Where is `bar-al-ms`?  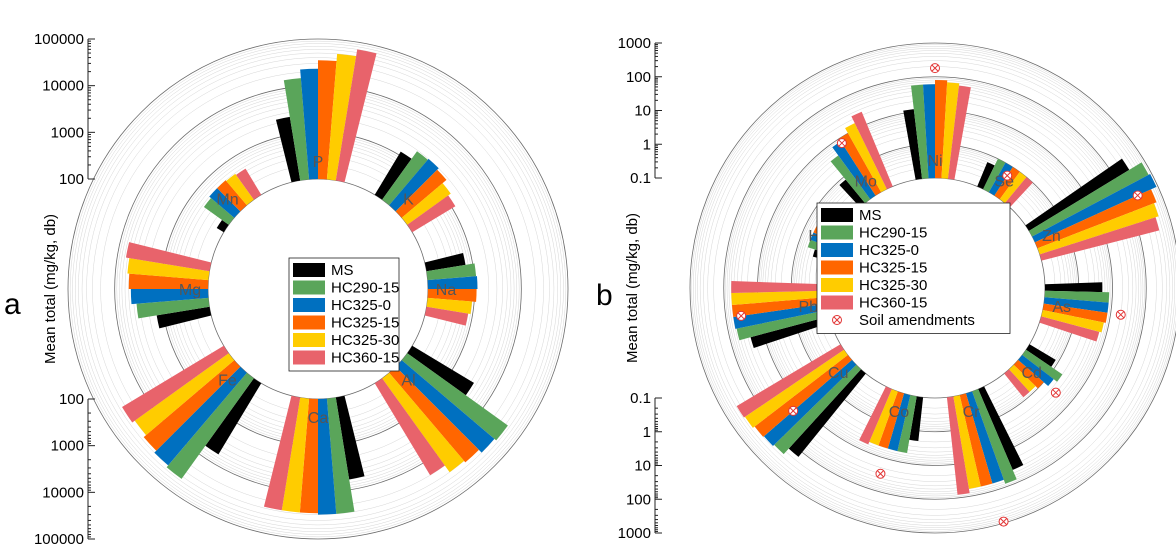
bar-al-ms is located at coordinates (440, 370).